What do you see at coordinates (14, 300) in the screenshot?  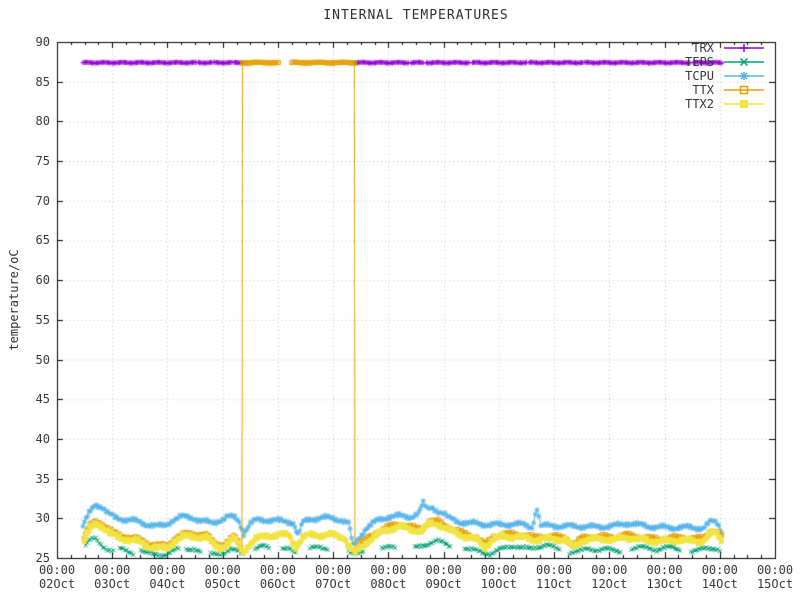 I see `y-axis-label: temperature/oC` at bounding box center [14, 300].